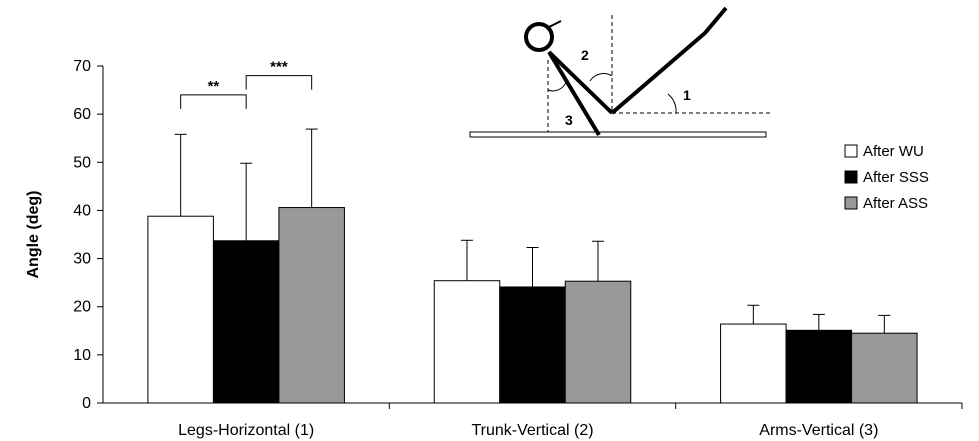  I want to click on legend-label: After SSS, so click(896, 177).